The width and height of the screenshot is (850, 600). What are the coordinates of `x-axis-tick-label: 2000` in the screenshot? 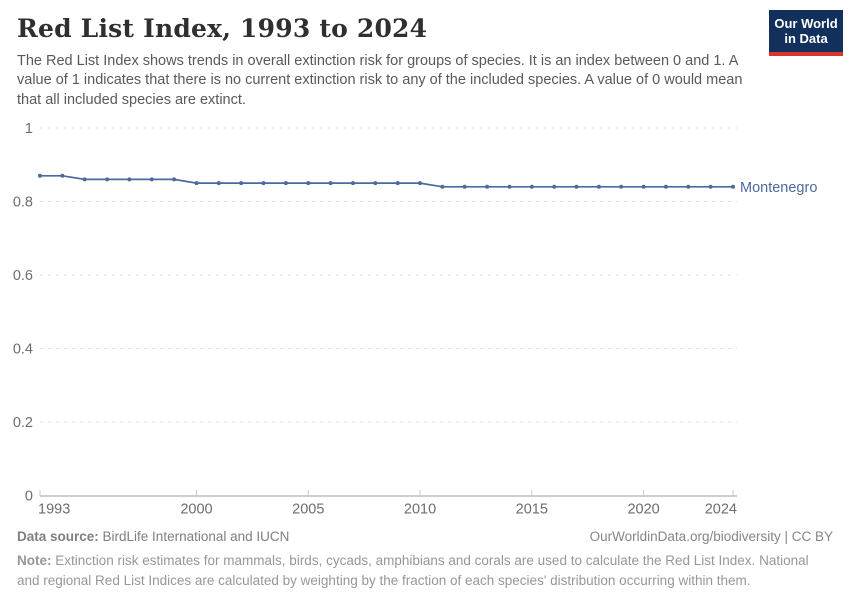 It's located at (196, 510).